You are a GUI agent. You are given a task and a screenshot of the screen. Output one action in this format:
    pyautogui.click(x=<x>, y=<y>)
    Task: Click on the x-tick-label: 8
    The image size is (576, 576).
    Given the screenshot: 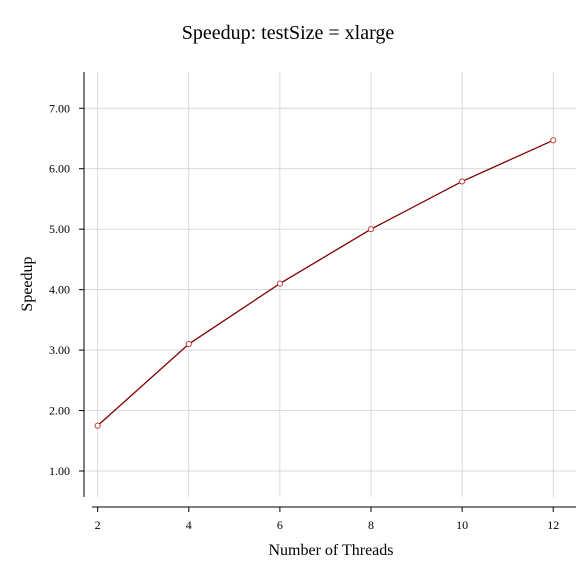 What is the action you would take?
    pyautogui.click(x=371, y=525)
    